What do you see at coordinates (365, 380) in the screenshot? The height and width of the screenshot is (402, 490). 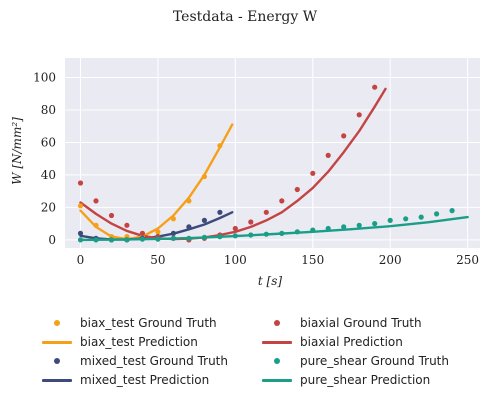 I see `legend-label: pure_shear Prediction` at bounding box center [365, 380].